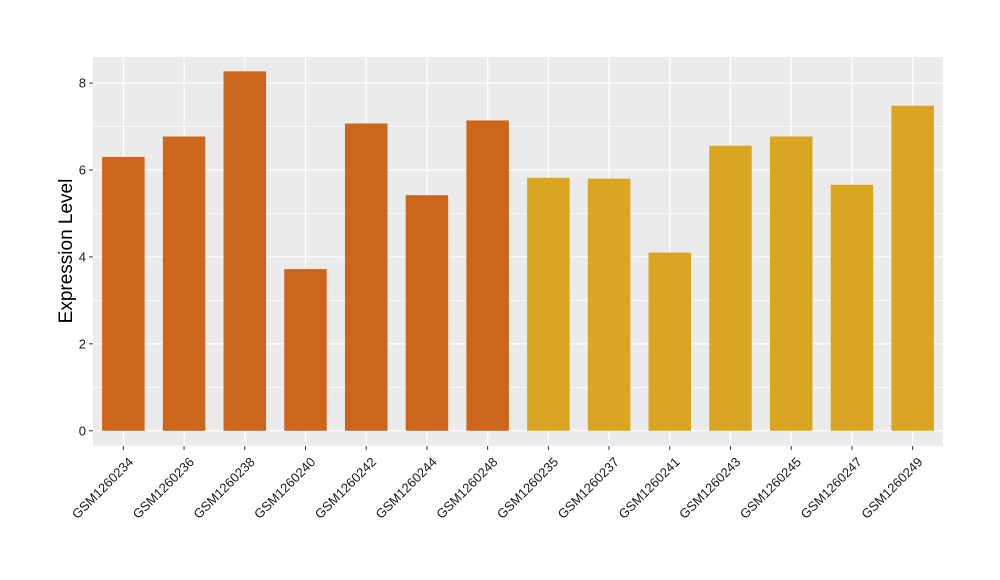 This screenshot has width=1000, height=580. I want to click on x-tick-label: GSM1260248, so click(466, 487).